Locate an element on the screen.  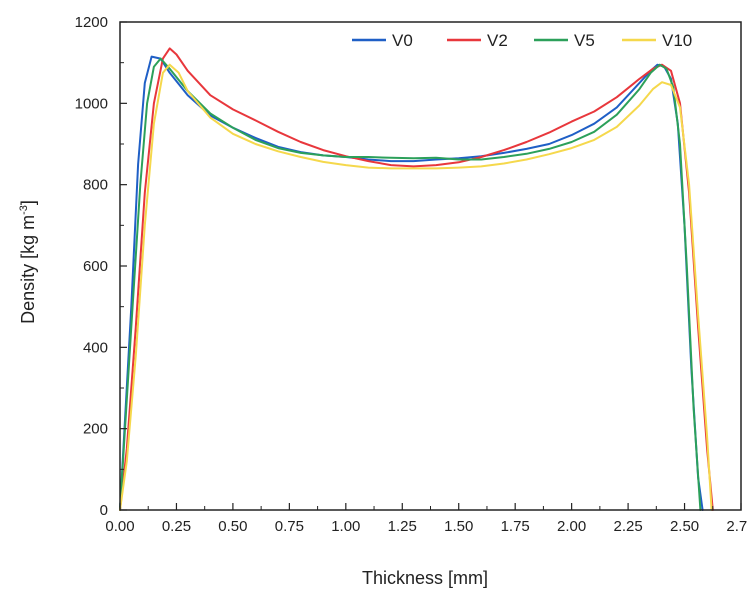
legend-label-v10: V10 is located at coordinates (677, 40).